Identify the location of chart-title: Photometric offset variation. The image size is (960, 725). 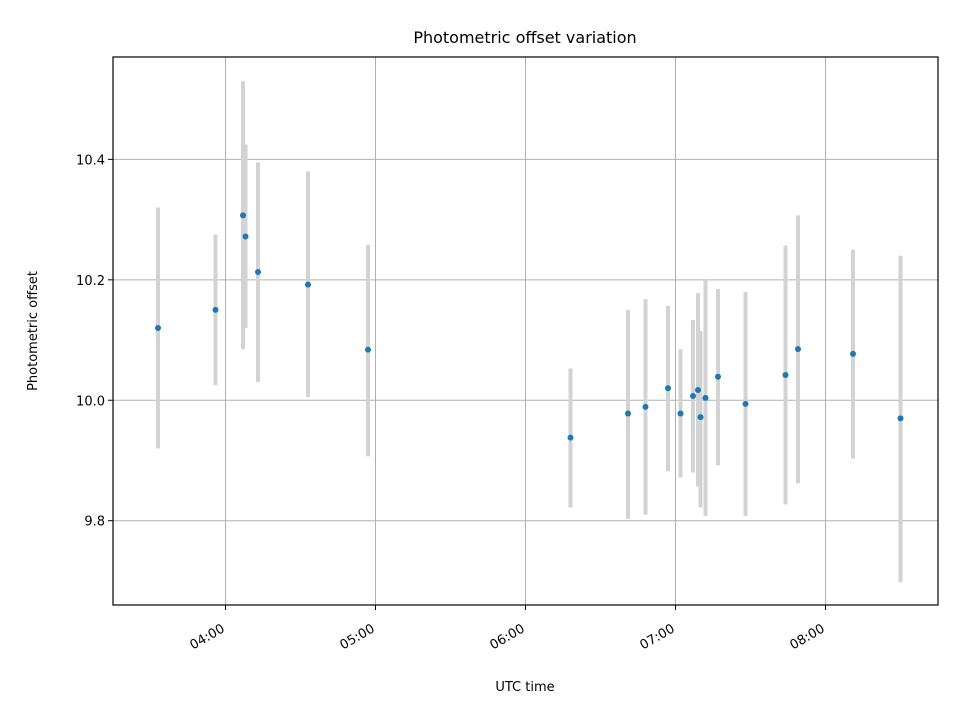
(524, 37).